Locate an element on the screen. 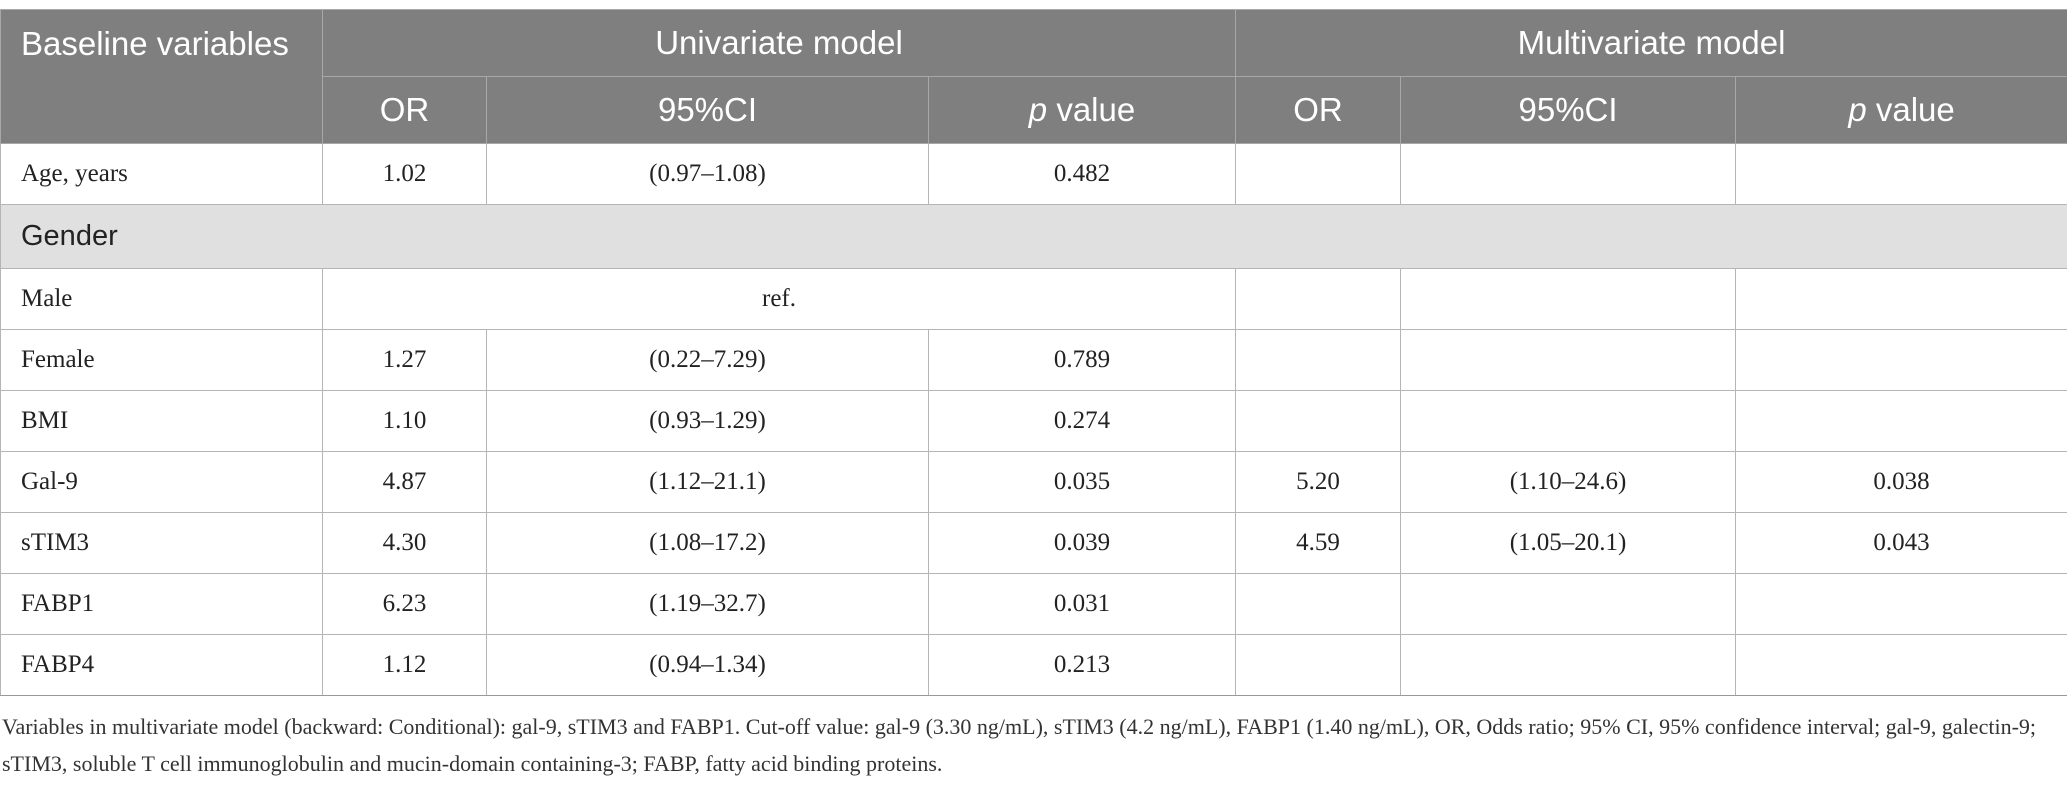 The width and height of the screenshot is (2067, 795). row-label: FABP4 is located at coordinates (161, 665).